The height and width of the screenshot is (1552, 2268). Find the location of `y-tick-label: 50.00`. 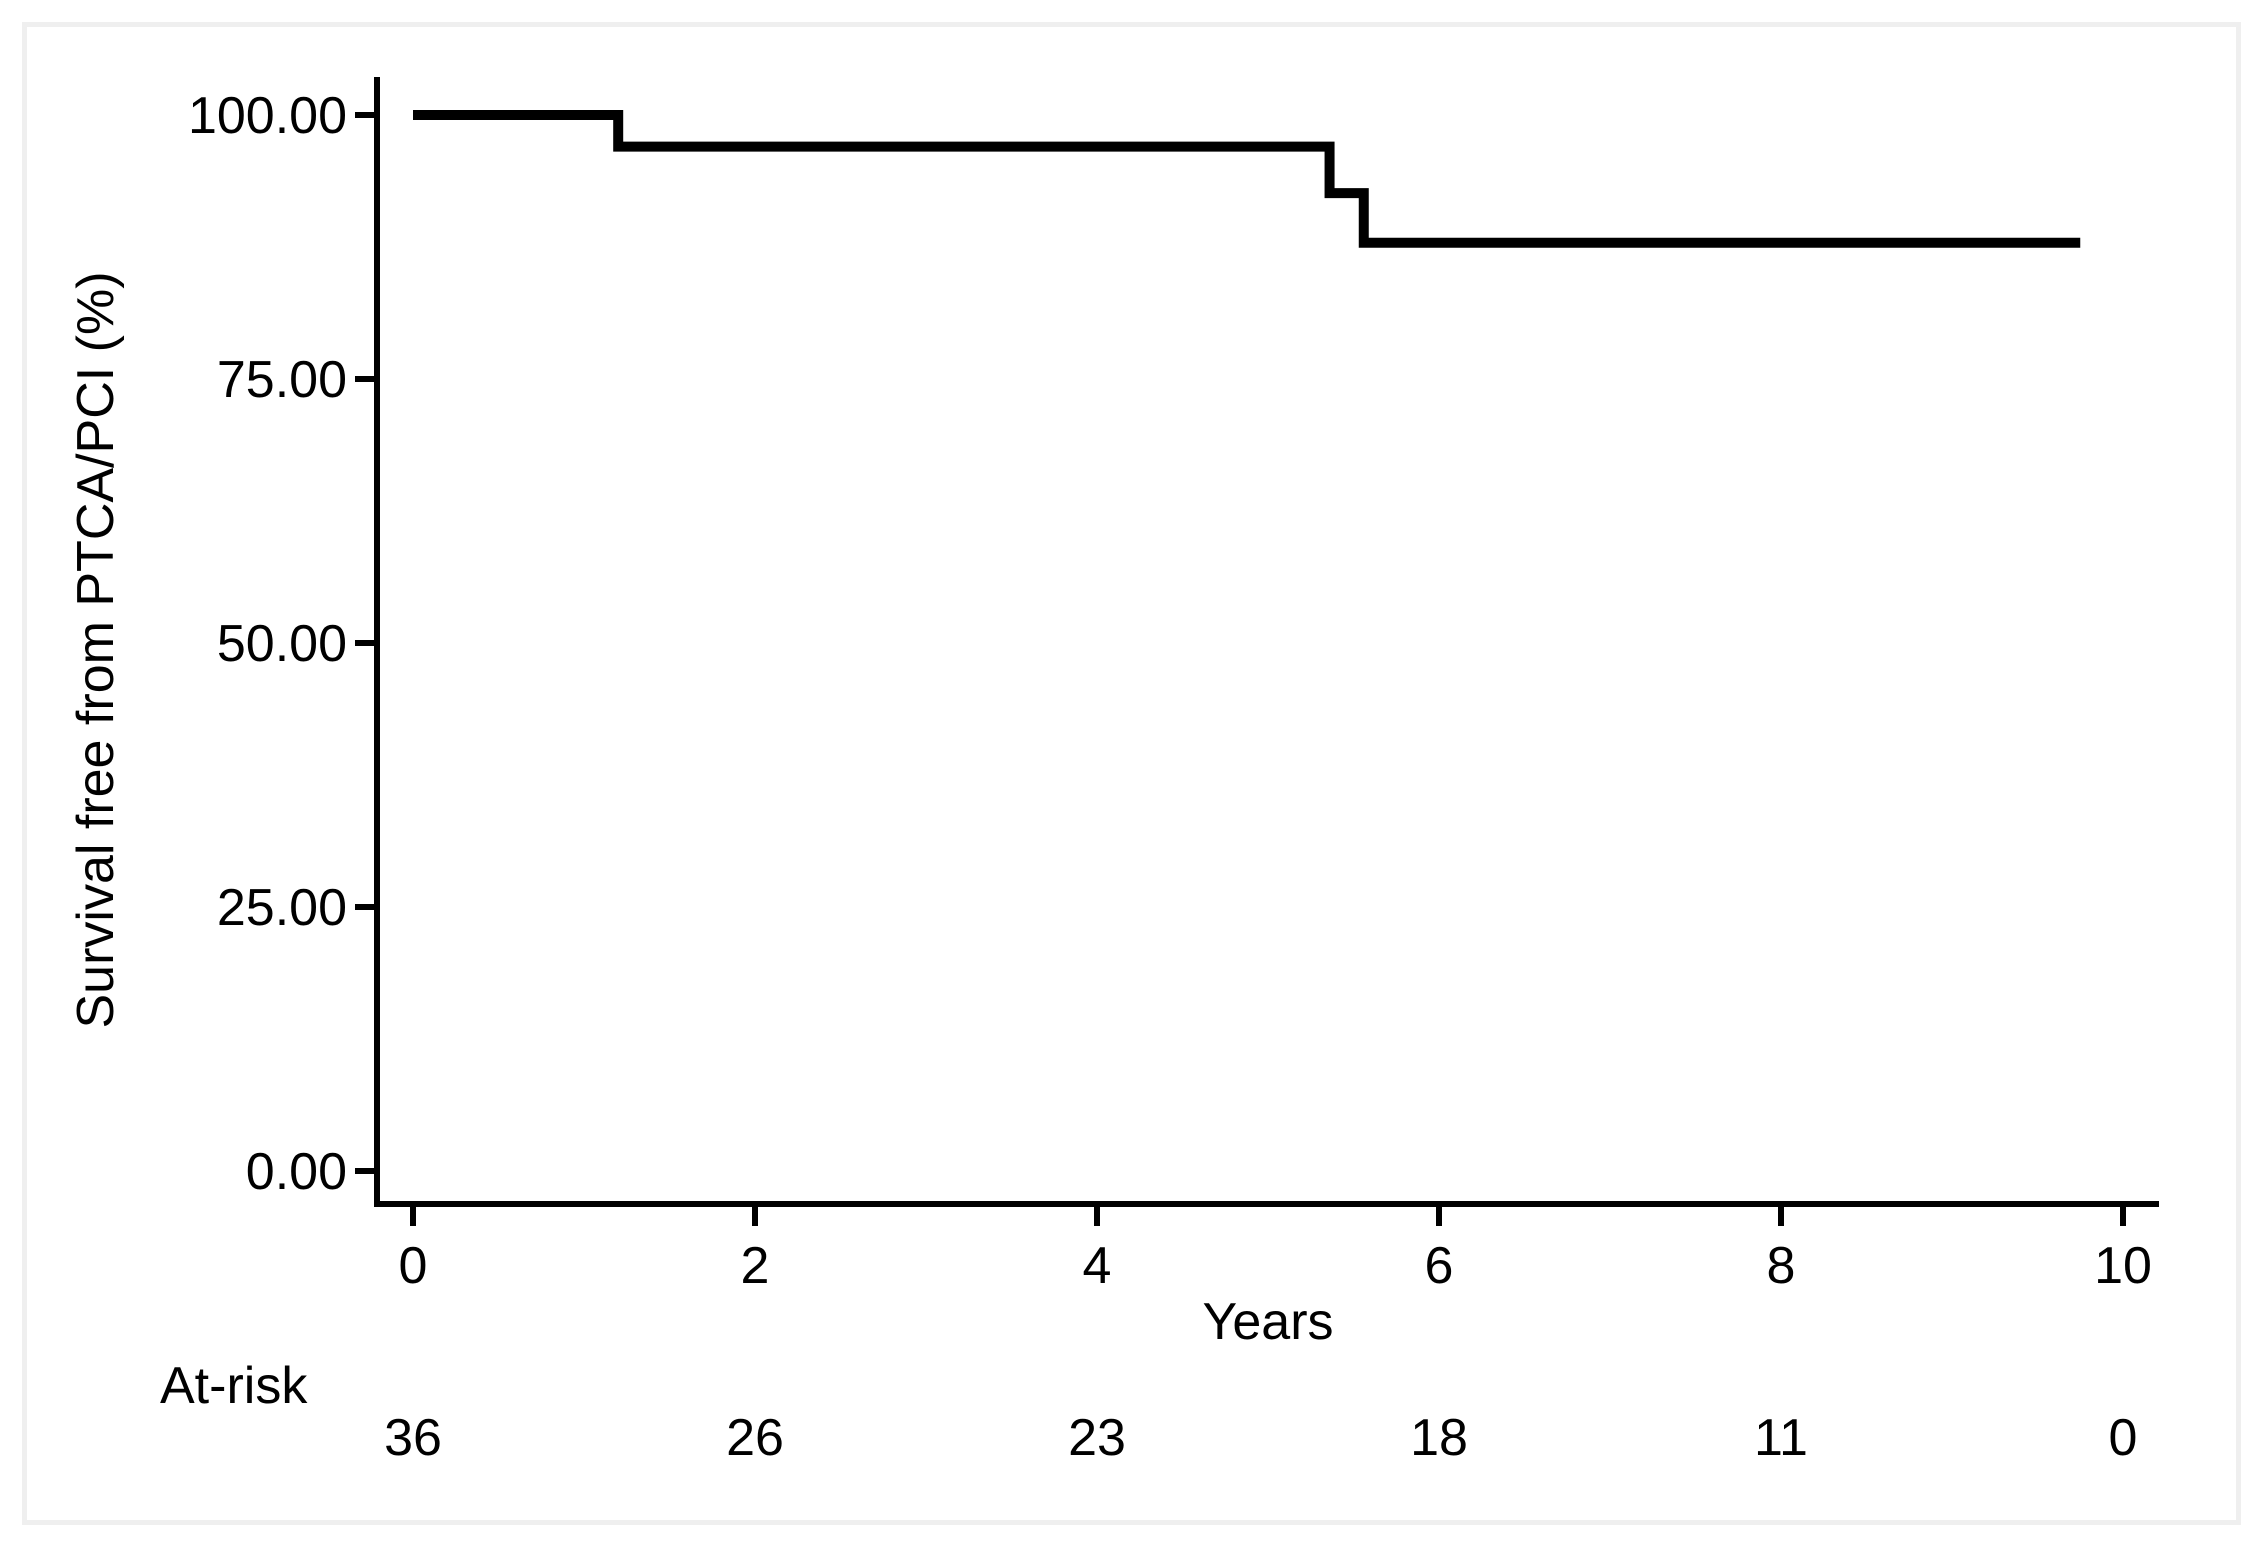

y-tick-label: 50.00 is located at coordinates (282, 644).